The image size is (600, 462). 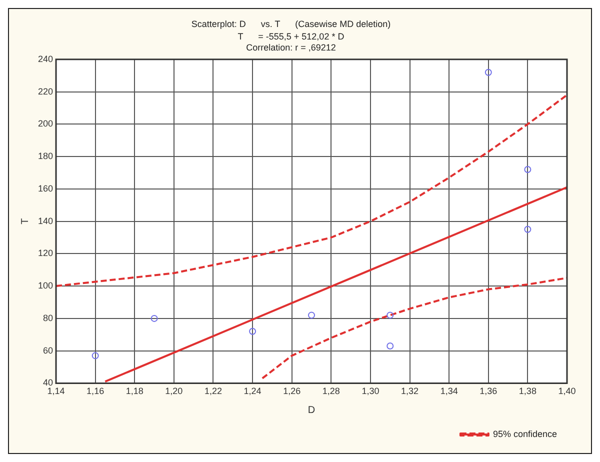 What do you see at coordinates (135, 391) in the screenshot?
I see `x-tick-label: 1,18` at bounding box center [135, 391].